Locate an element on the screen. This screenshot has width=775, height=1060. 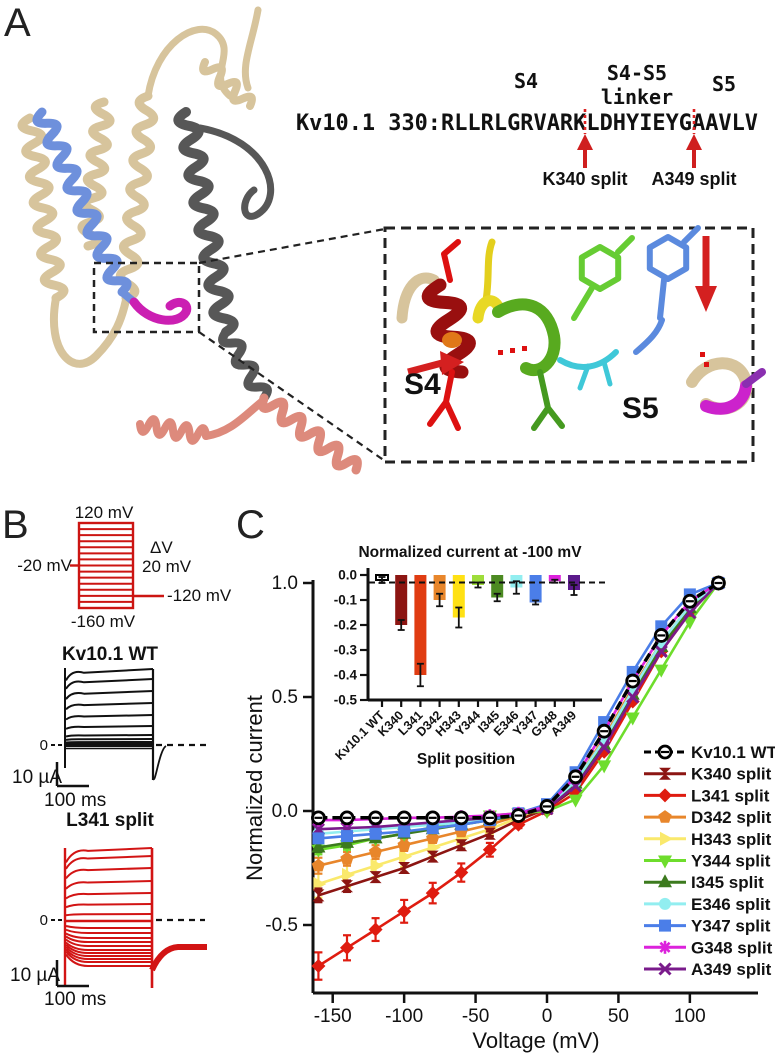
protocol-delta-label: ΔV is located at coordinates (161, 547).